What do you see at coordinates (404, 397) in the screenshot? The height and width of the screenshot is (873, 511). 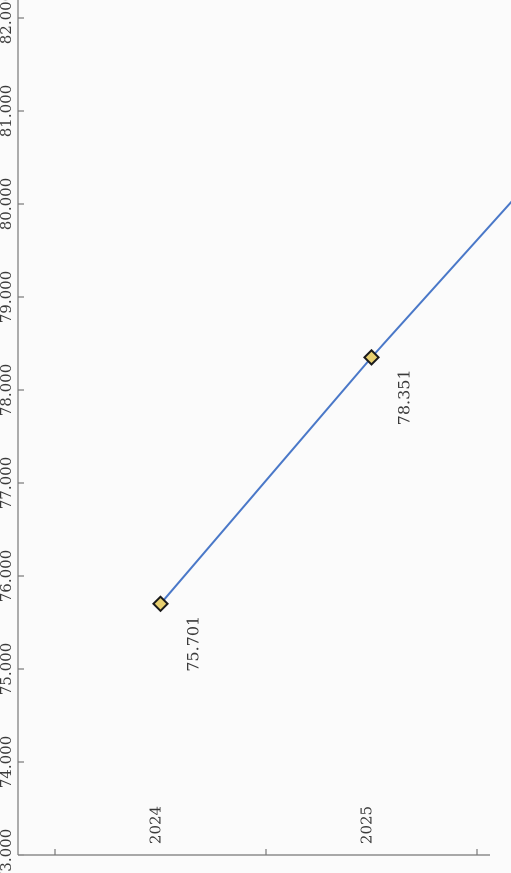 I see `data-label: 78.351` at bounding box center [404, 397].